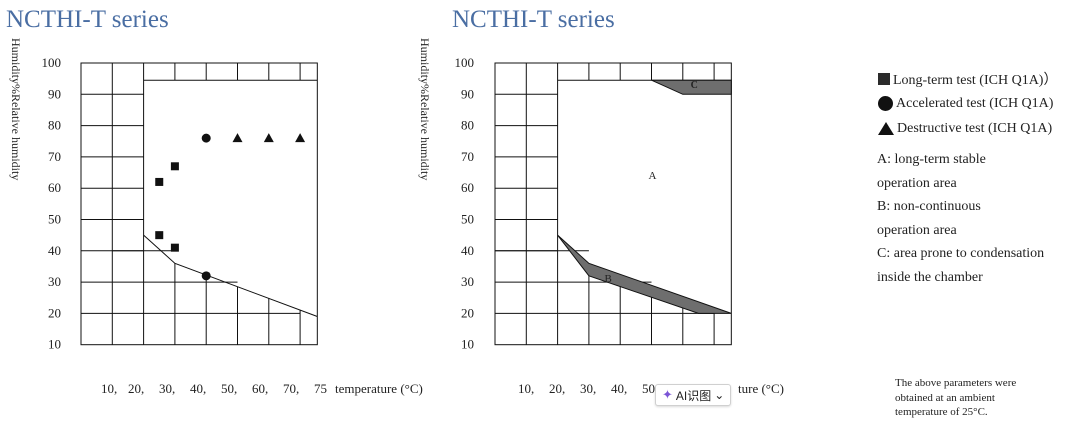  Describe the element at coordinates (975, 128) in the screenshot. I see `legend-label-destructive: Destructive test (ICH Q1A)` at that location.